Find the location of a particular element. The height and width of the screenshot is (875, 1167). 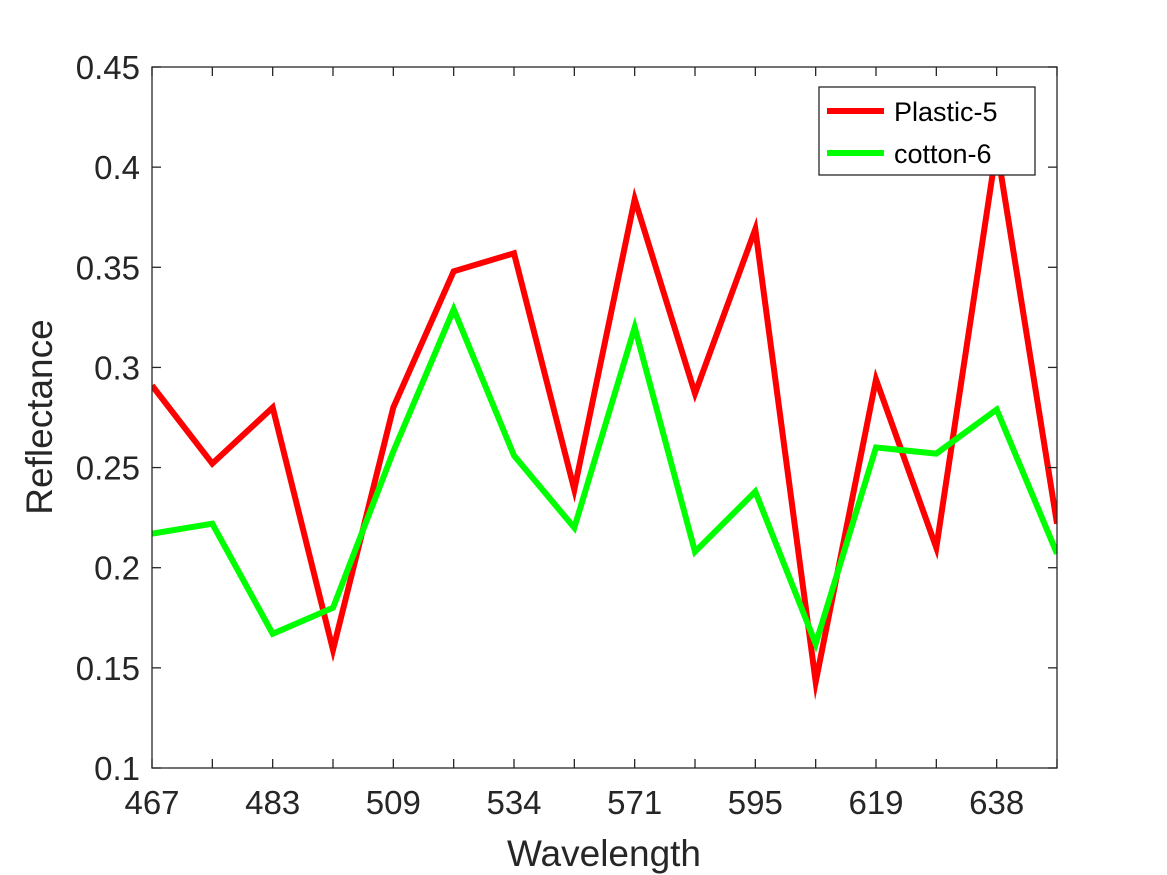

y-tick-label: 0.15 is located at coordinates (108, 668).